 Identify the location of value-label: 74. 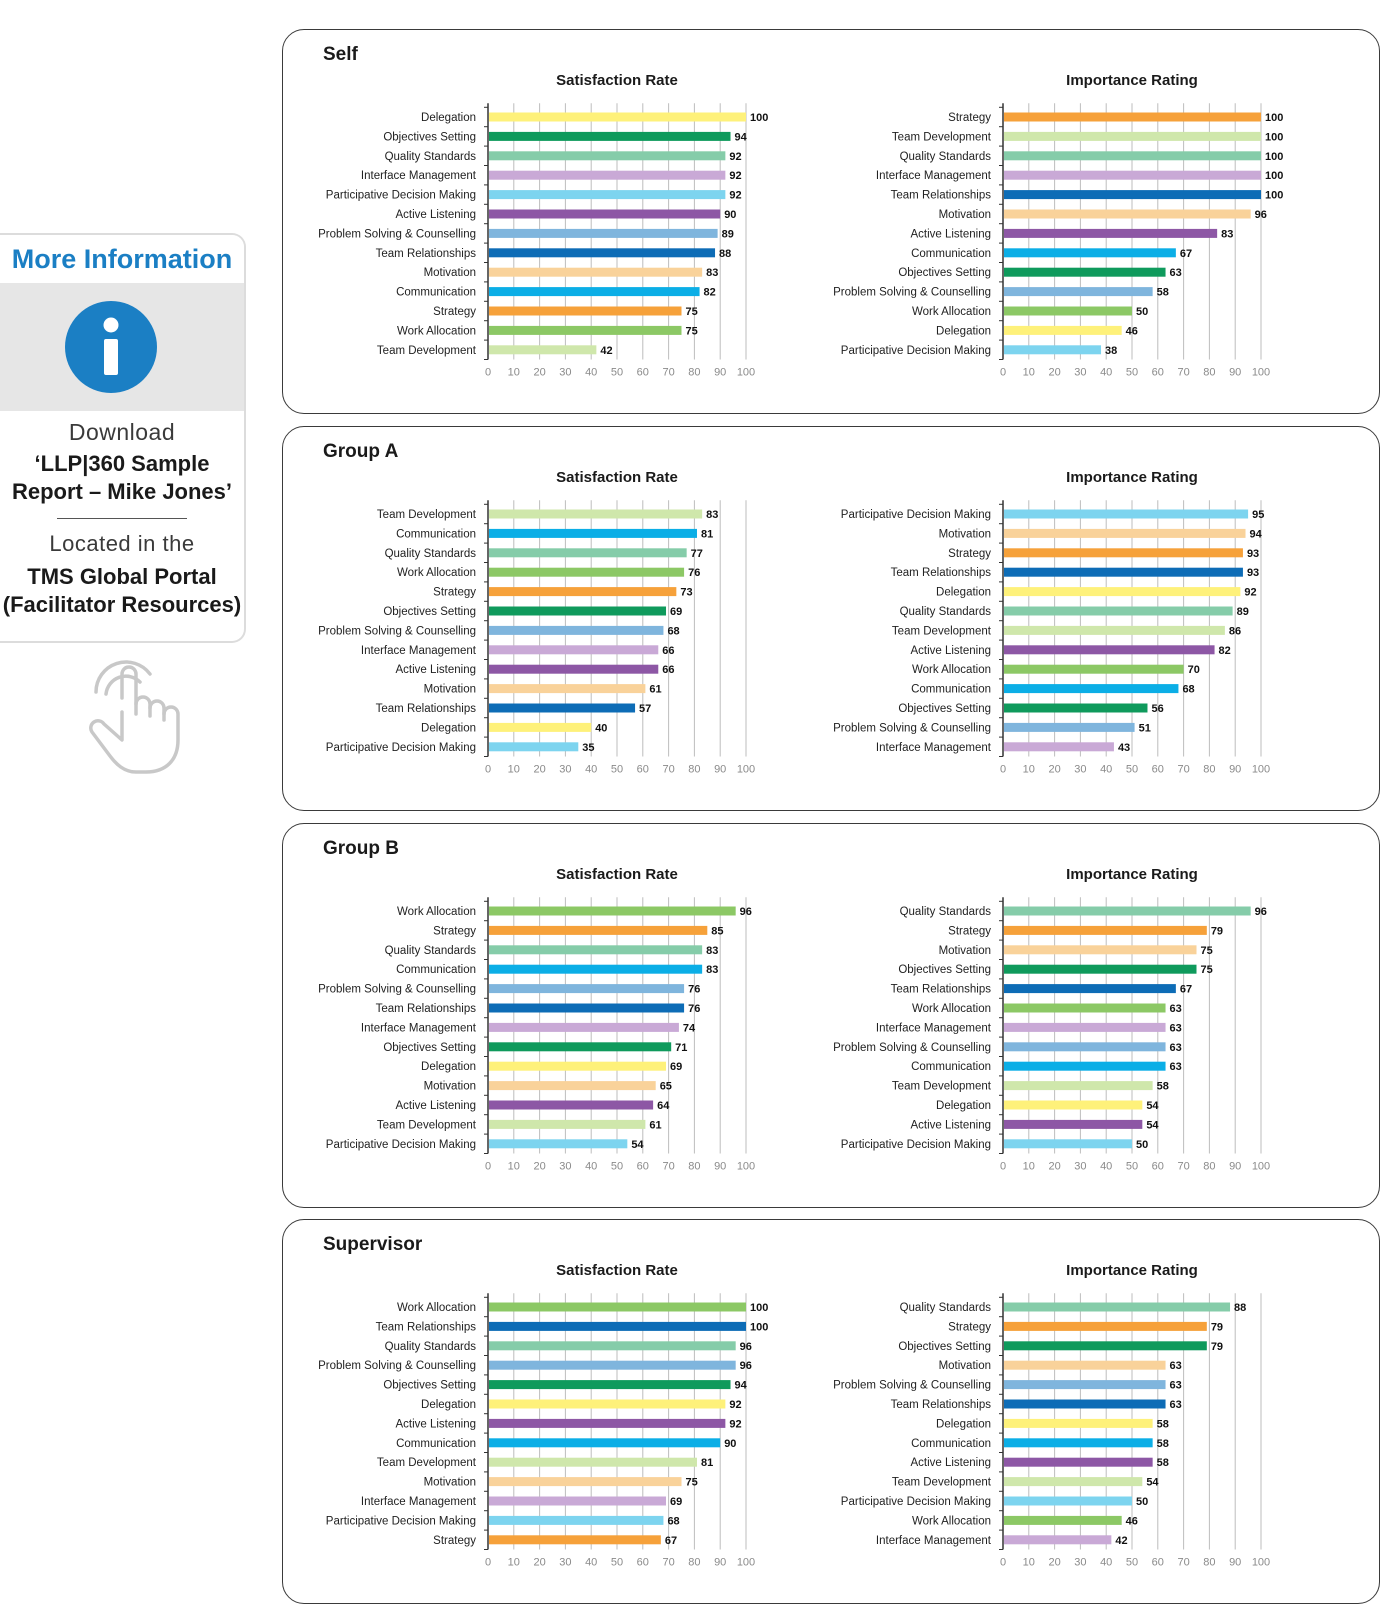
(689, 1028).